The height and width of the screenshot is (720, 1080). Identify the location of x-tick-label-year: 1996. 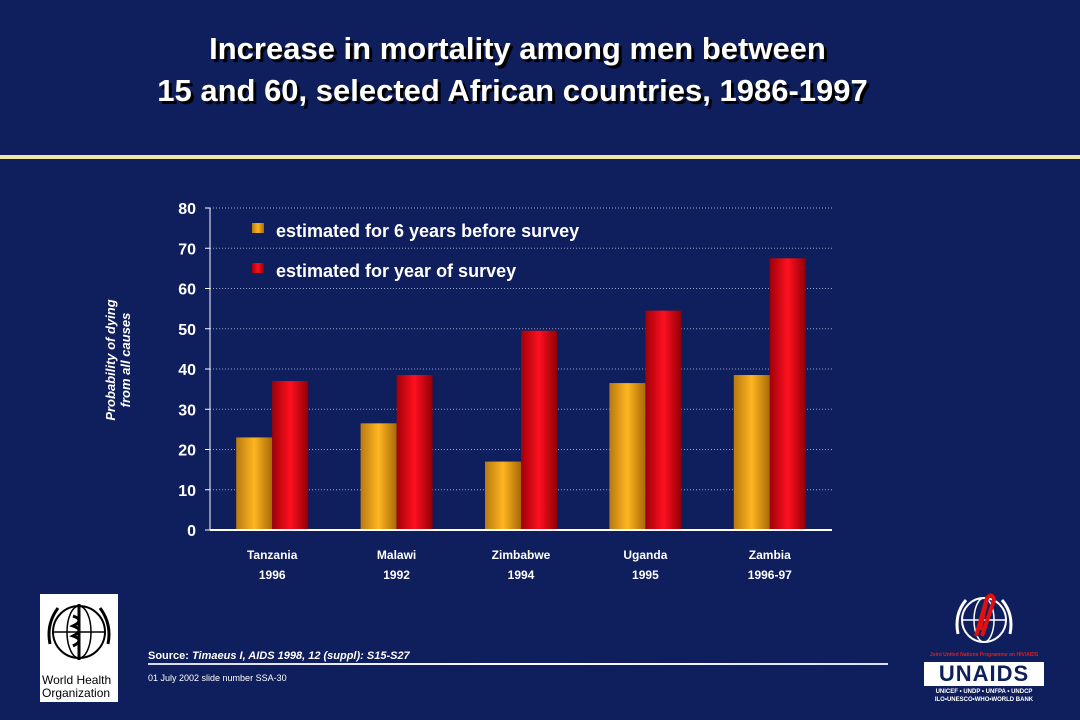
(272, 575).